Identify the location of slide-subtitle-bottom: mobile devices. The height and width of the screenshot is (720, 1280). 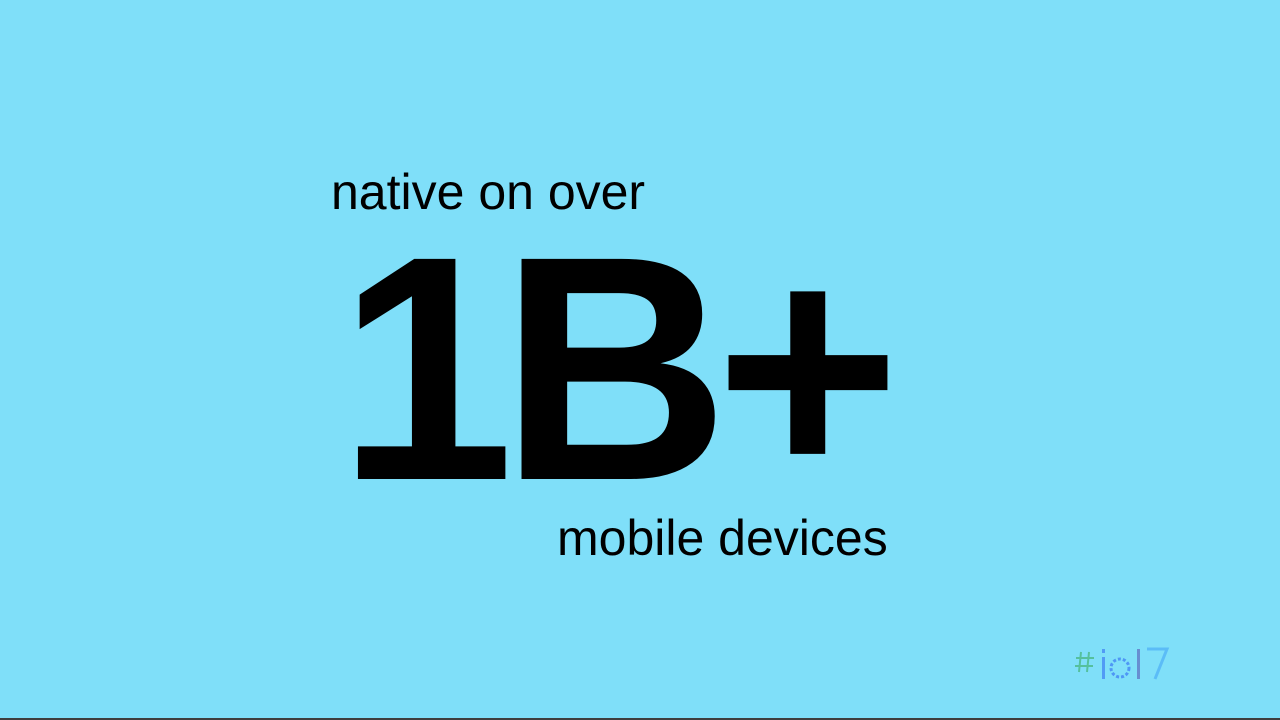
(722, 538).